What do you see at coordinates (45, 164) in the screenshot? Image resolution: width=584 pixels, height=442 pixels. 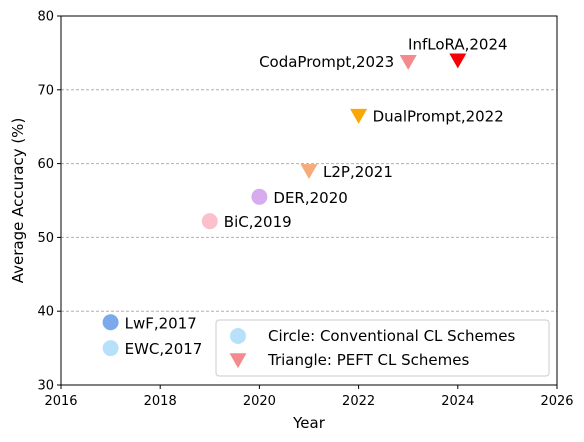 I see `y-tick-label: 60` at bounding box center [45, 164].